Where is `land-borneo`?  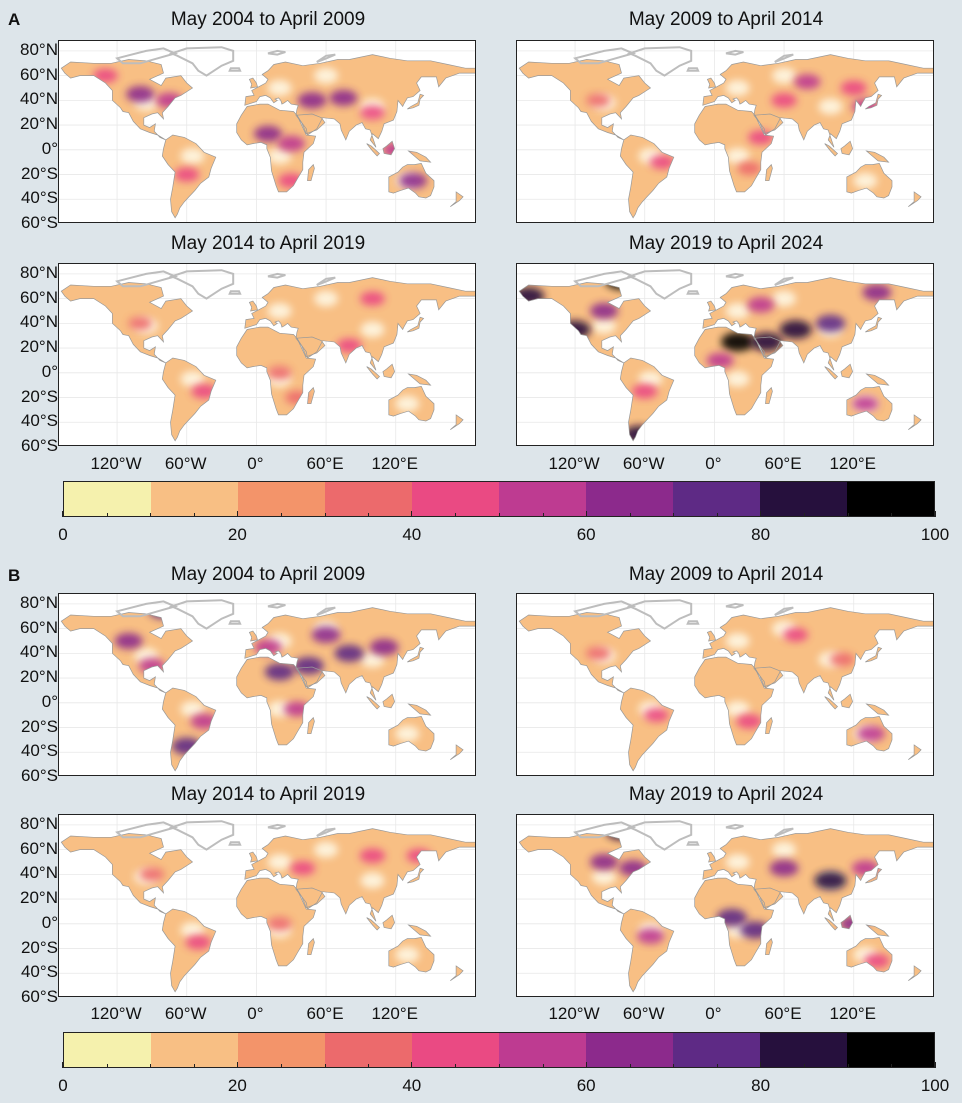 land-borneo is located at coordinates (846, 371).